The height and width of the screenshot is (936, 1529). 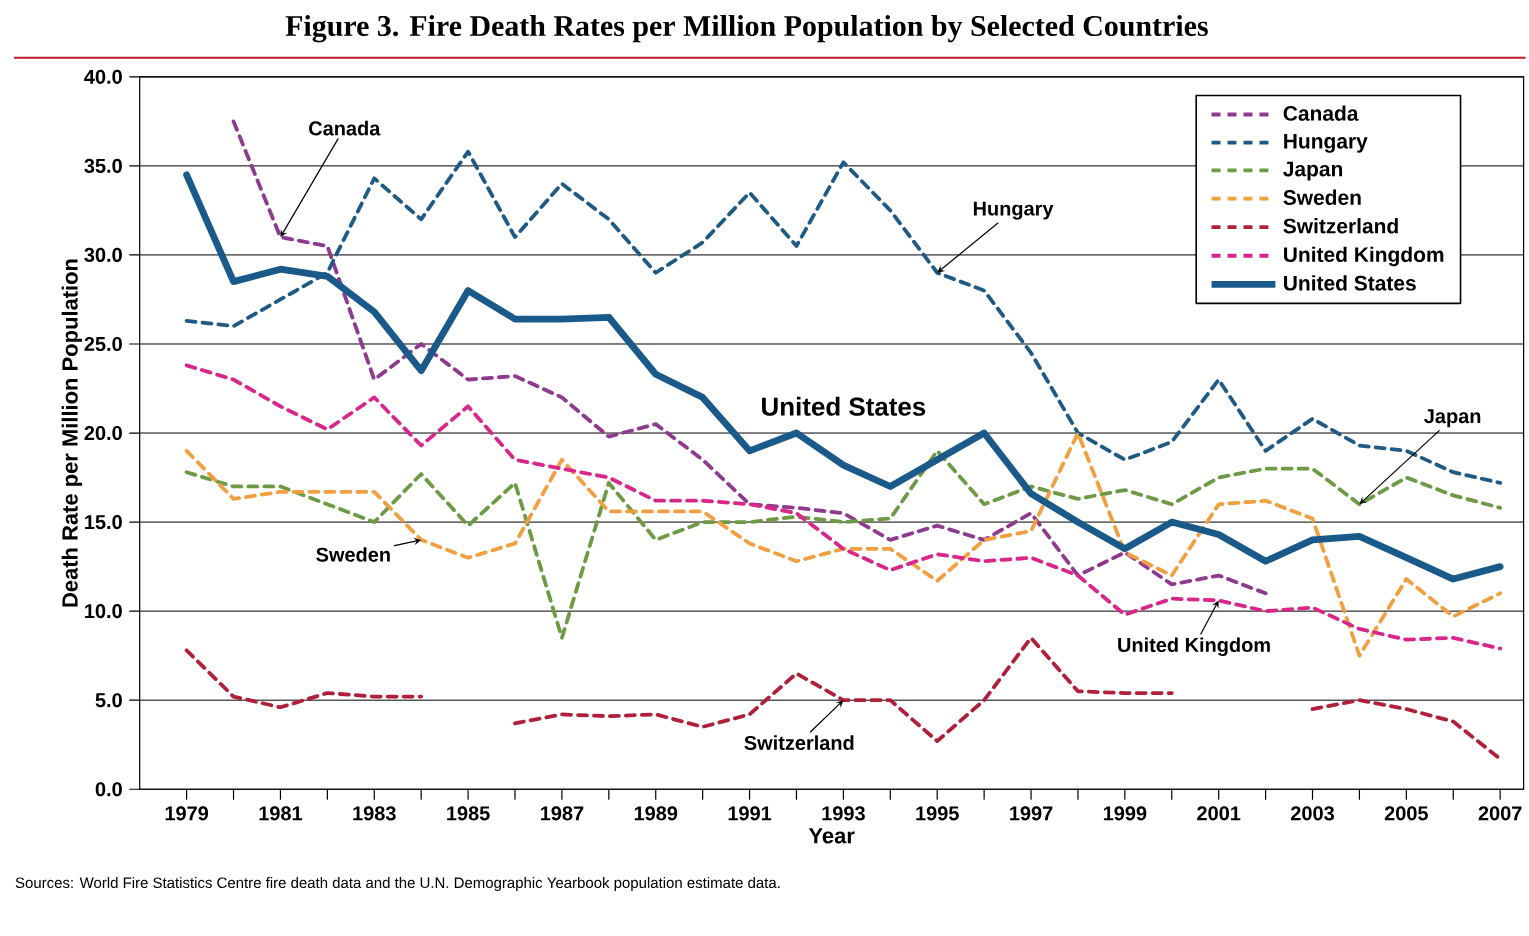 What do you see at coordinates (108, 789) in the screenshot?
I see `y-tick-label: 0.0` at bounding box center [108, 789].